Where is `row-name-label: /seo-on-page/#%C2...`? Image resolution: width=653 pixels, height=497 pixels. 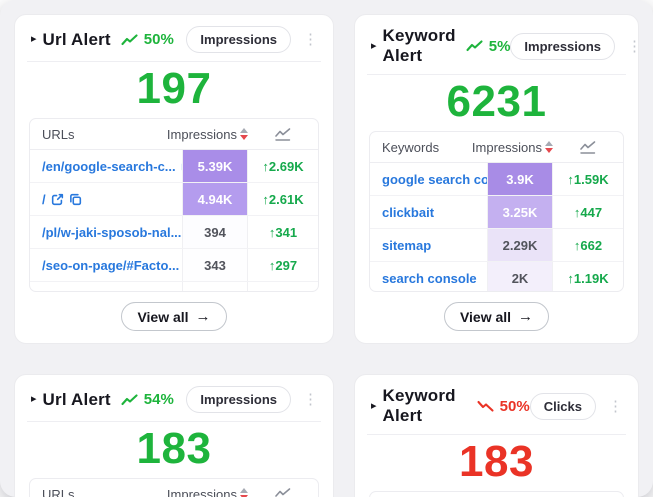
row-name-label: /seo-on-page/#%C2... is located at coordinates (107, 291).